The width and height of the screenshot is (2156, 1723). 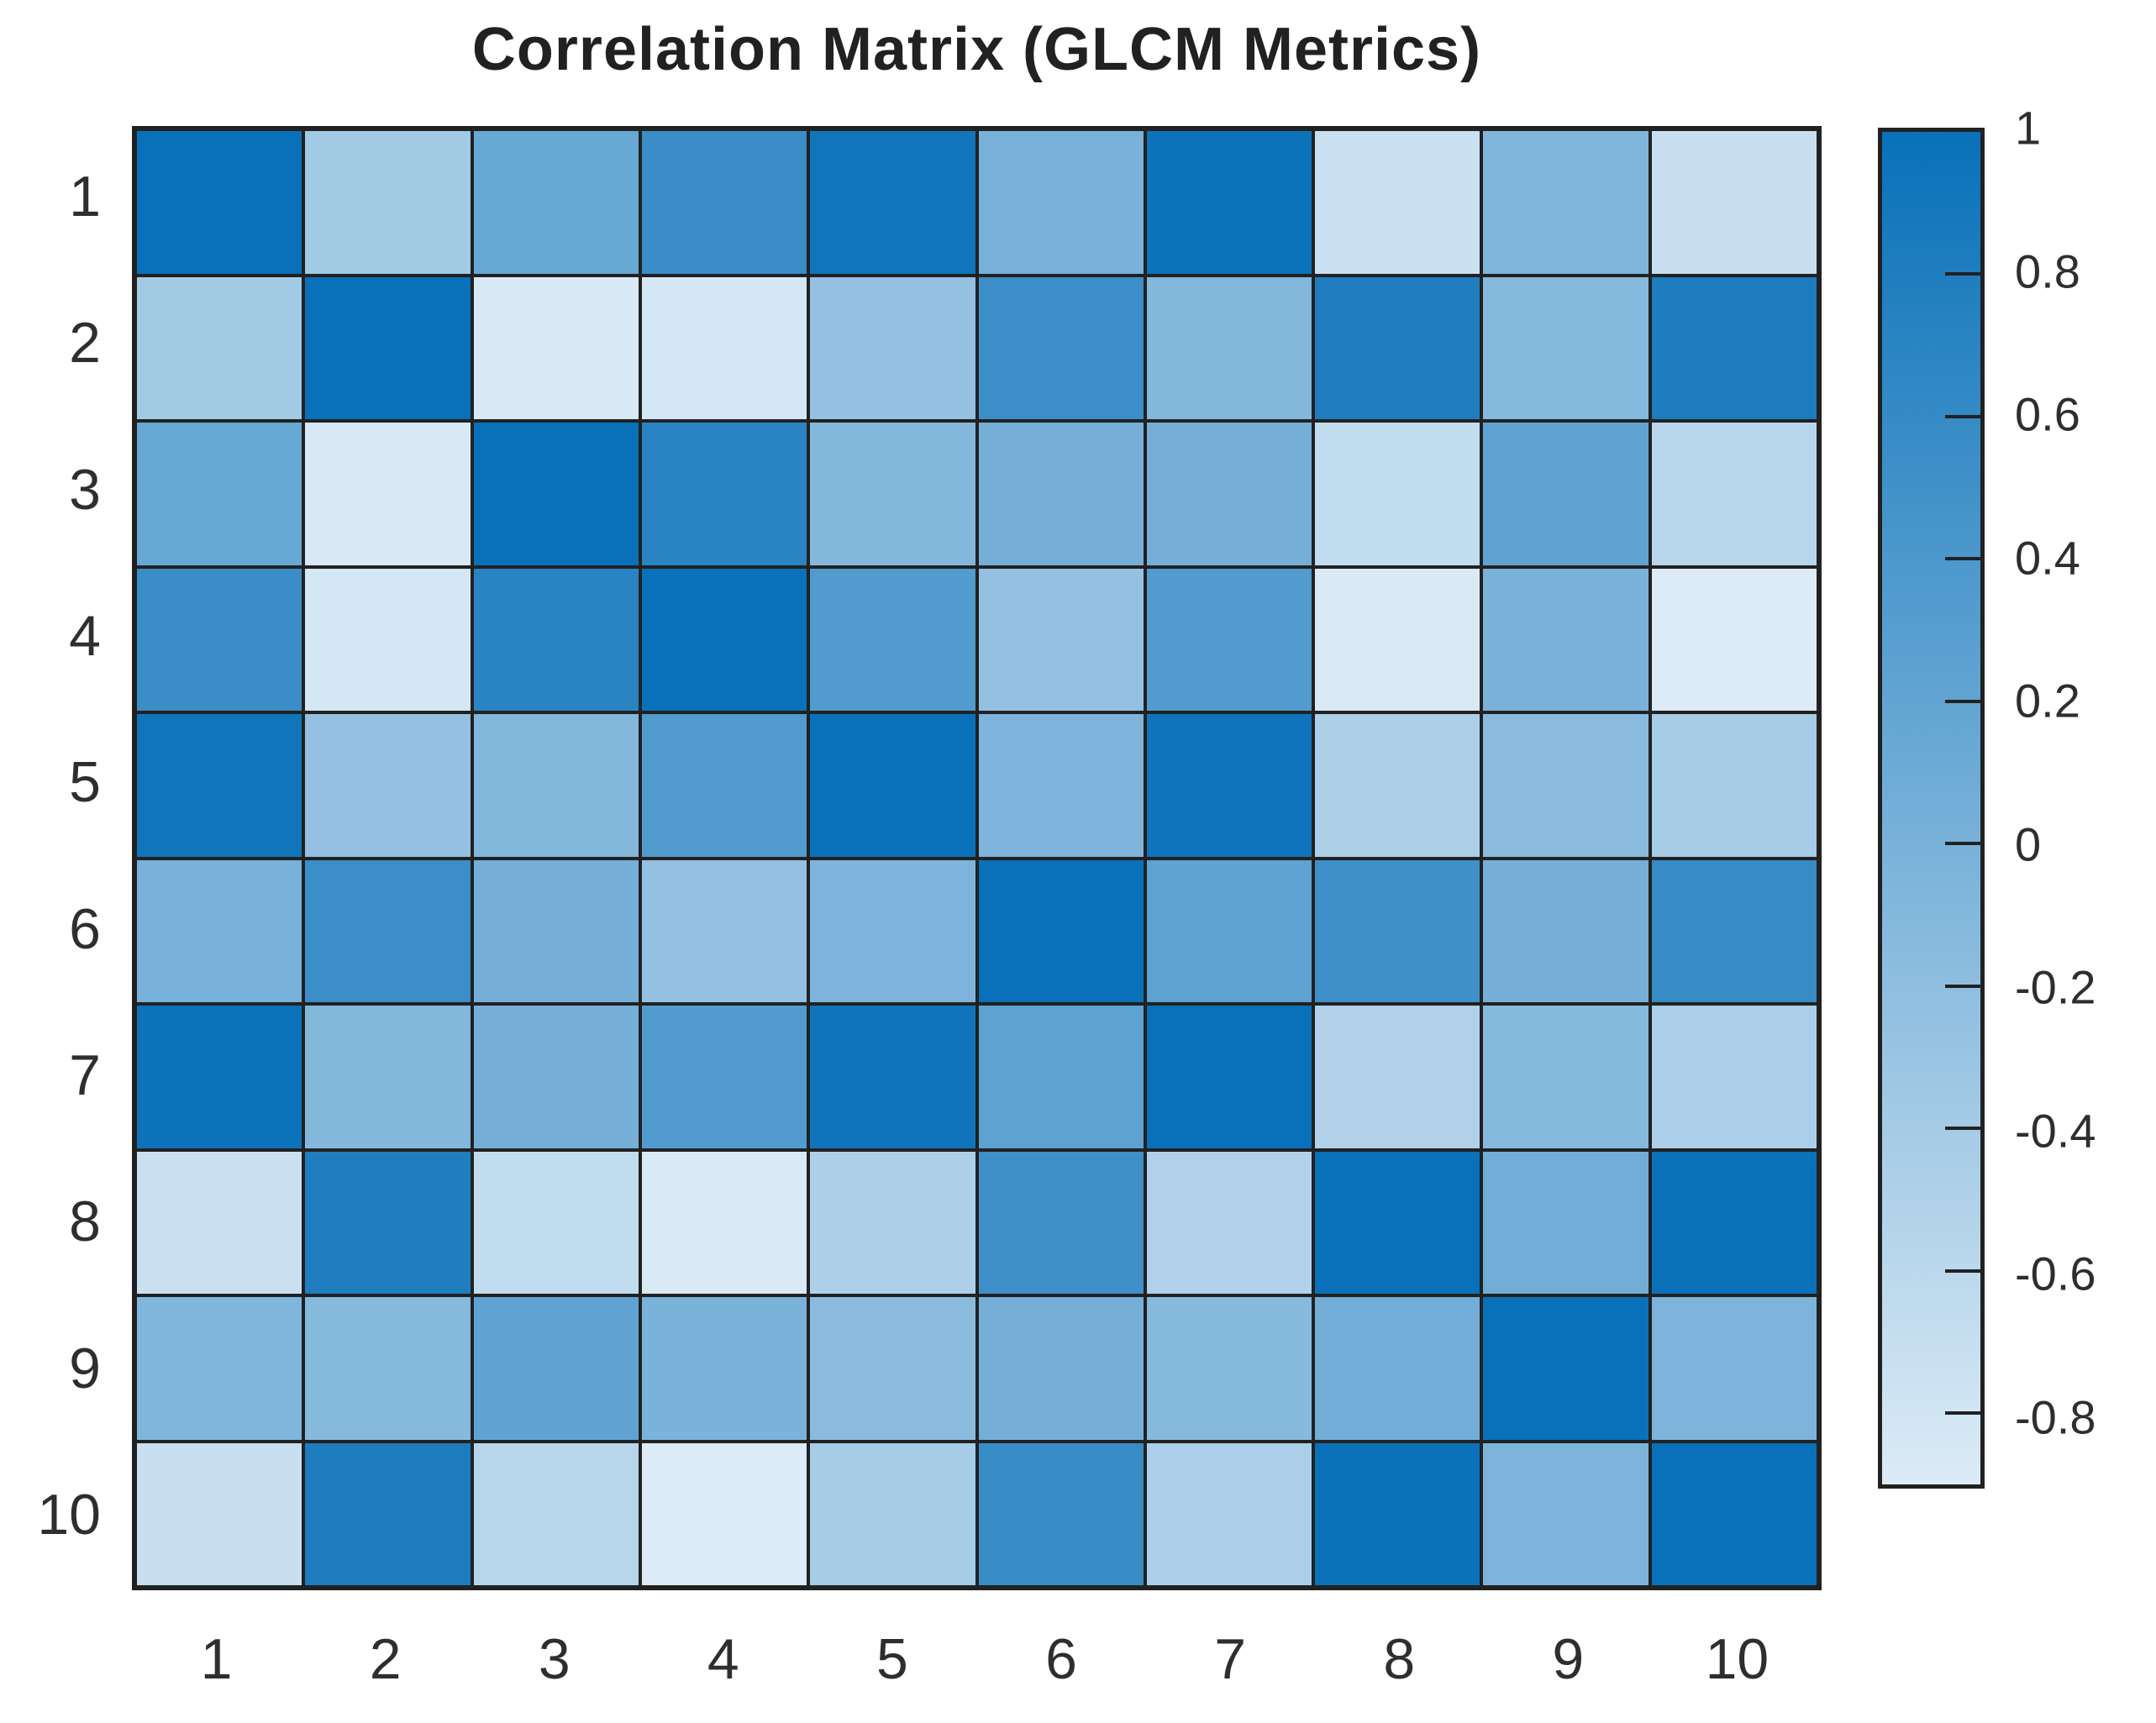 I want to click on y-axis-tick-label: 8, so click(x=85, y=1222).